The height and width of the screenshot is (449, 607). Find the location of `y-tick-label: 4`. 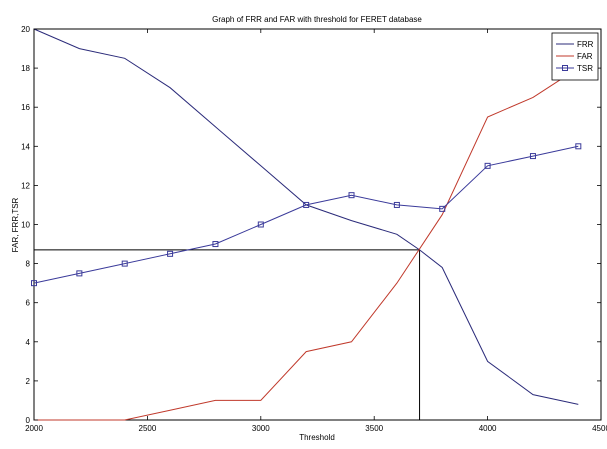

y-tick-label: 4 is located at coordinates (28, 342).